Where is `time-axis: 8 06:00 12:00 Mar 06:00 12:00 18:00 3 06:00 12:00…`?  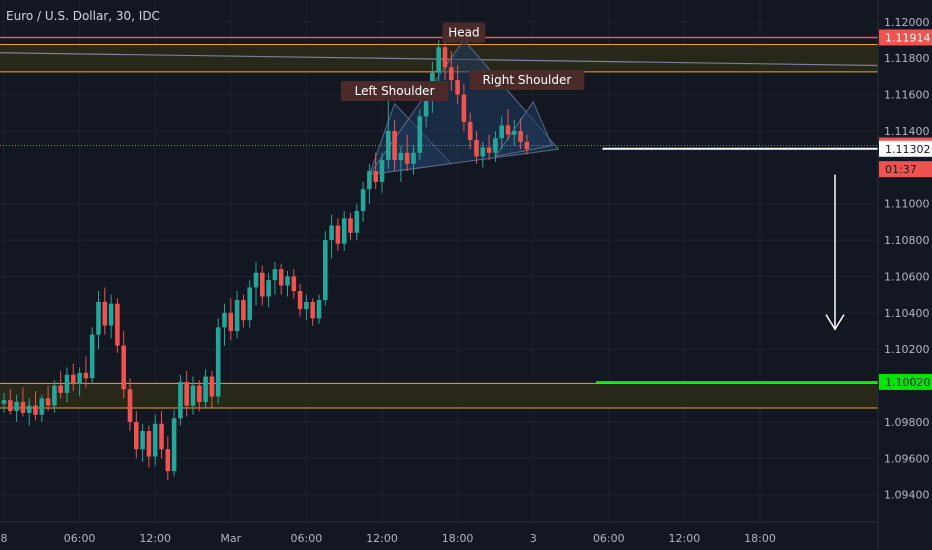
time-axis: 8 06:00 12:00 Mar 06:00 12:00 18:00 3 06:00 12:00… is located at coordinates (439, 533).